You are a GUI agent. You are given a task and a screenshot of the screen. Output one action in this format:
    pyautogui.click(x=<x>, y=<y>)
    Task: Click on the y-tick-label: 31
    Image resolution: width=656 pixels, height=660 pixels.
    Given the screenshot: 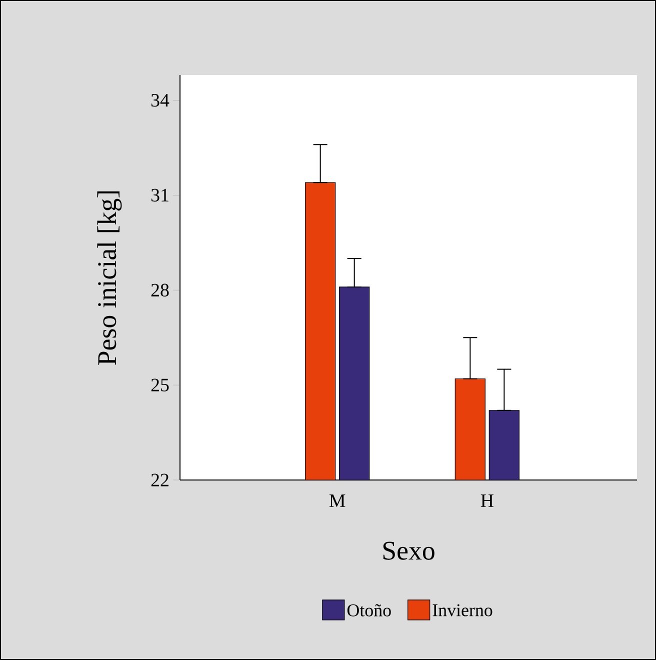 What is the action you would take?
    pyautogui.click(x=159, y=195)
    